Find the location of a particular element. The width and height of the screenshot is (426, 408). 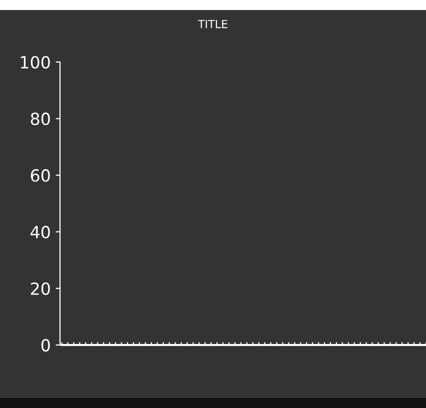

y-tick-label: 80 is located at coordinates (40, 119).